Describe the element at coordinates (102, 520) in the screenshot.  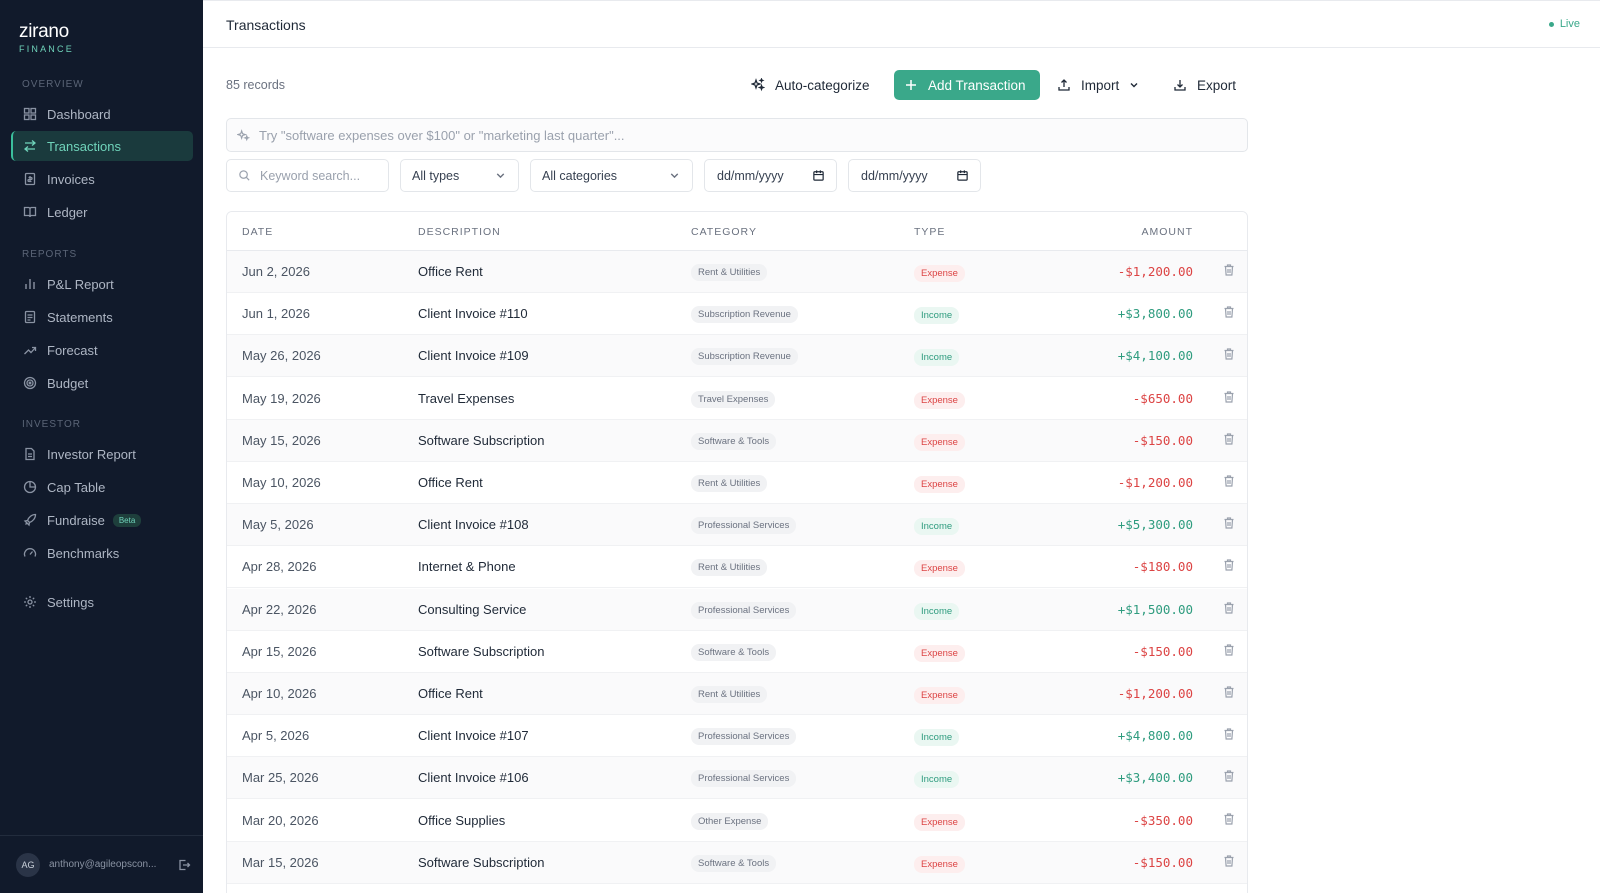
I see `sidebar-item-fundraise: Fundraise Beta` at that location.